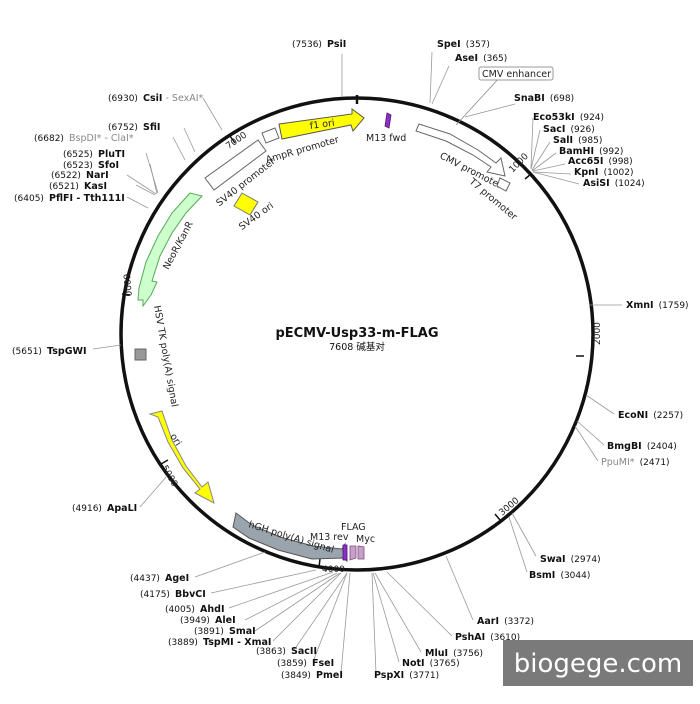 This screenshot has width=700, height=704. I want to click on site-pmei: (3849) PmeI, so click(312, 672).